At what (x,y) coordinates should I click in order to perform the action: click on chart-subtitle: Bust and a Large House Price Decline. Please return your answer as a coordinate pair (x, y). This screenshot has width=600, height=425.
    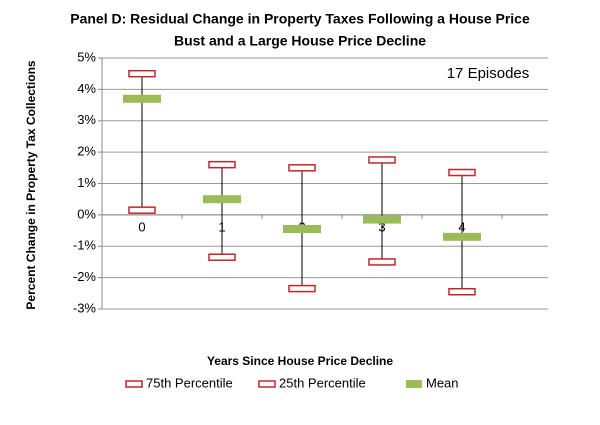
    Looking at the image, I should click on (300, 41).